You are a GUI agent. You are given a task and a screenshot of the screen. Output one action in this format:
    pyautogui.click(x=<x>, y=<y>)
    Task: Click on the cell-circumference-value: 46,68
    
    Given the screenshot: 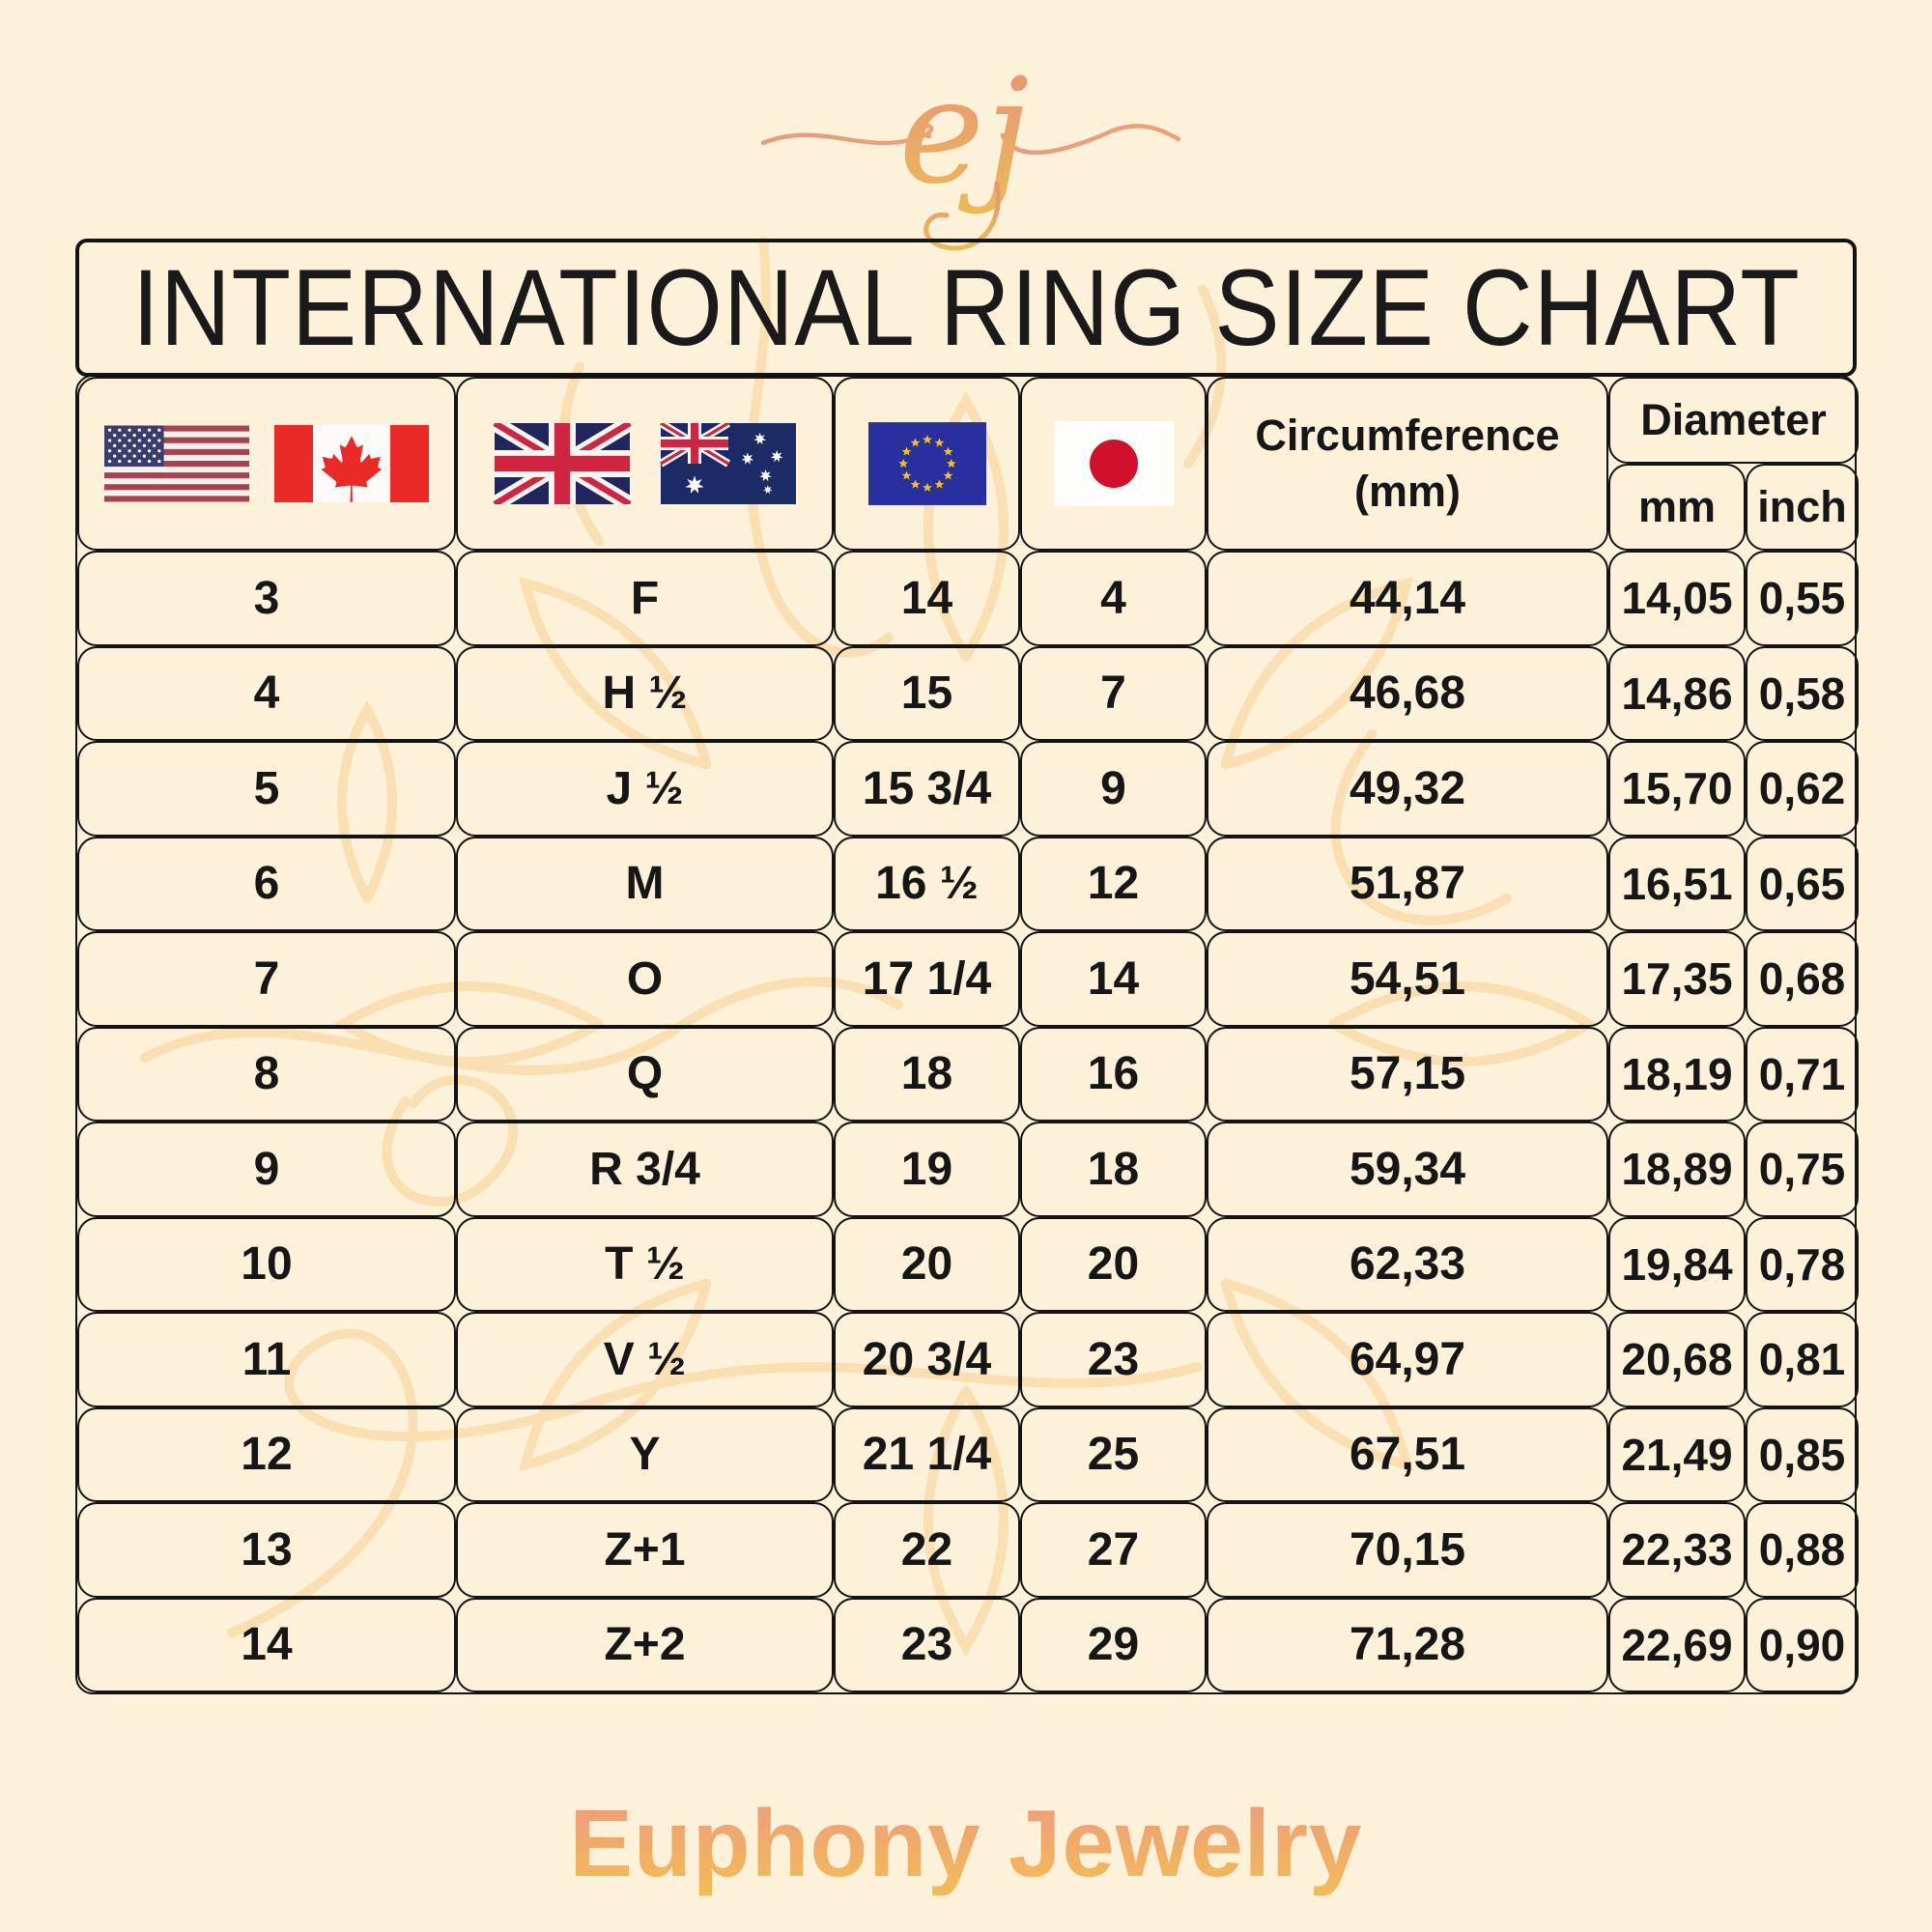 What is the action you would take?
    pyautogui.click(x=1407, y=693)
    